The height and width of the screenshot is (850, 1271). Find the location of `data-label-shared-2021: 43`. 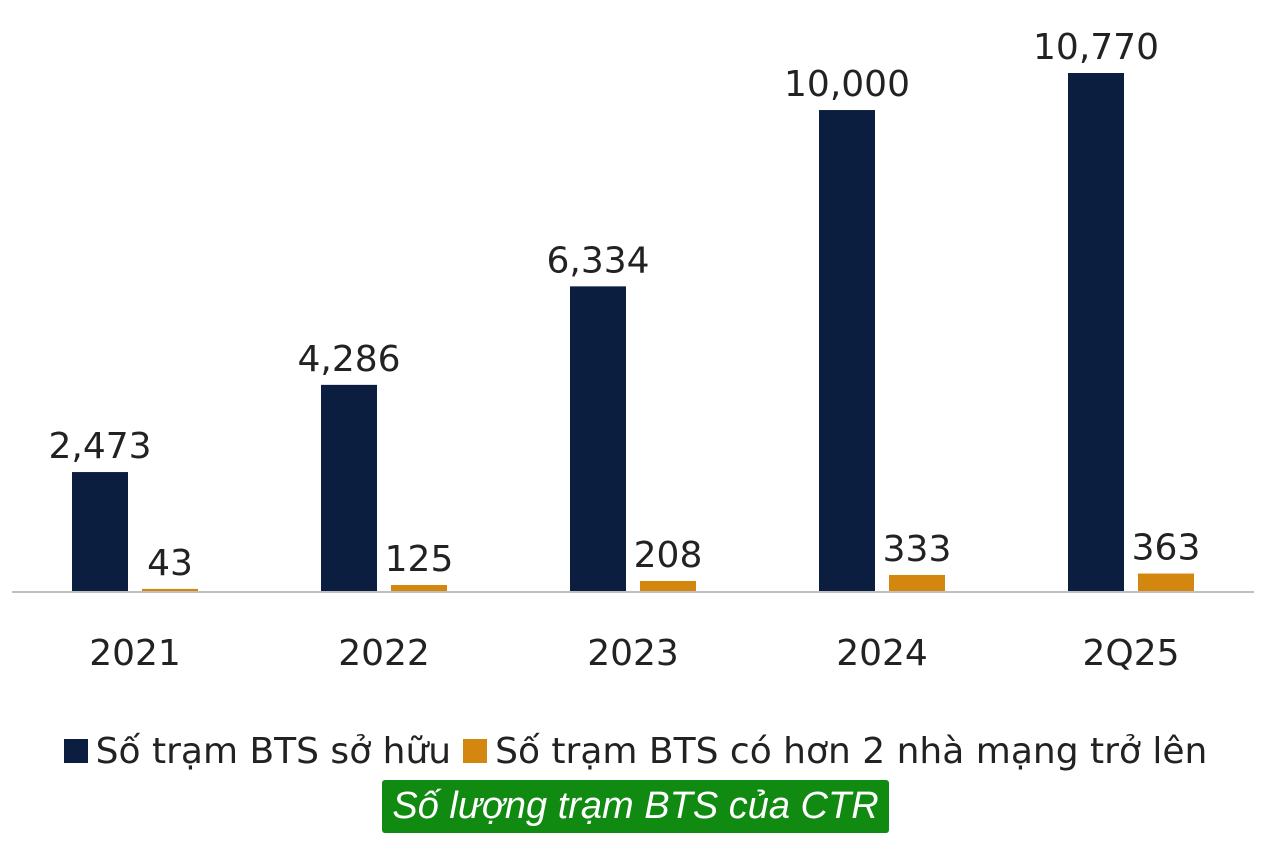

data-label-shared-2021: 43 is located at coordinates (170, 563).